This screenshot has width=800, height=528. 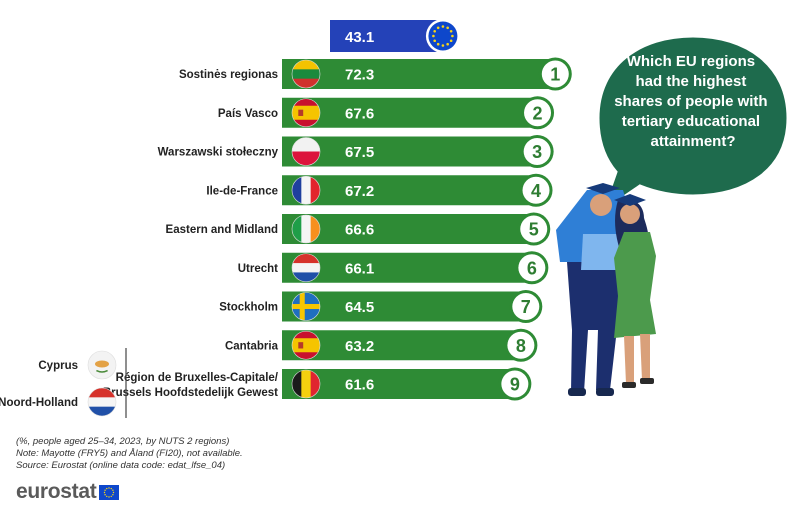 What do you see at coordinates (359, 268) in the screenshot?
I see `data-label: 66.1` at bounding box center [359, 268].